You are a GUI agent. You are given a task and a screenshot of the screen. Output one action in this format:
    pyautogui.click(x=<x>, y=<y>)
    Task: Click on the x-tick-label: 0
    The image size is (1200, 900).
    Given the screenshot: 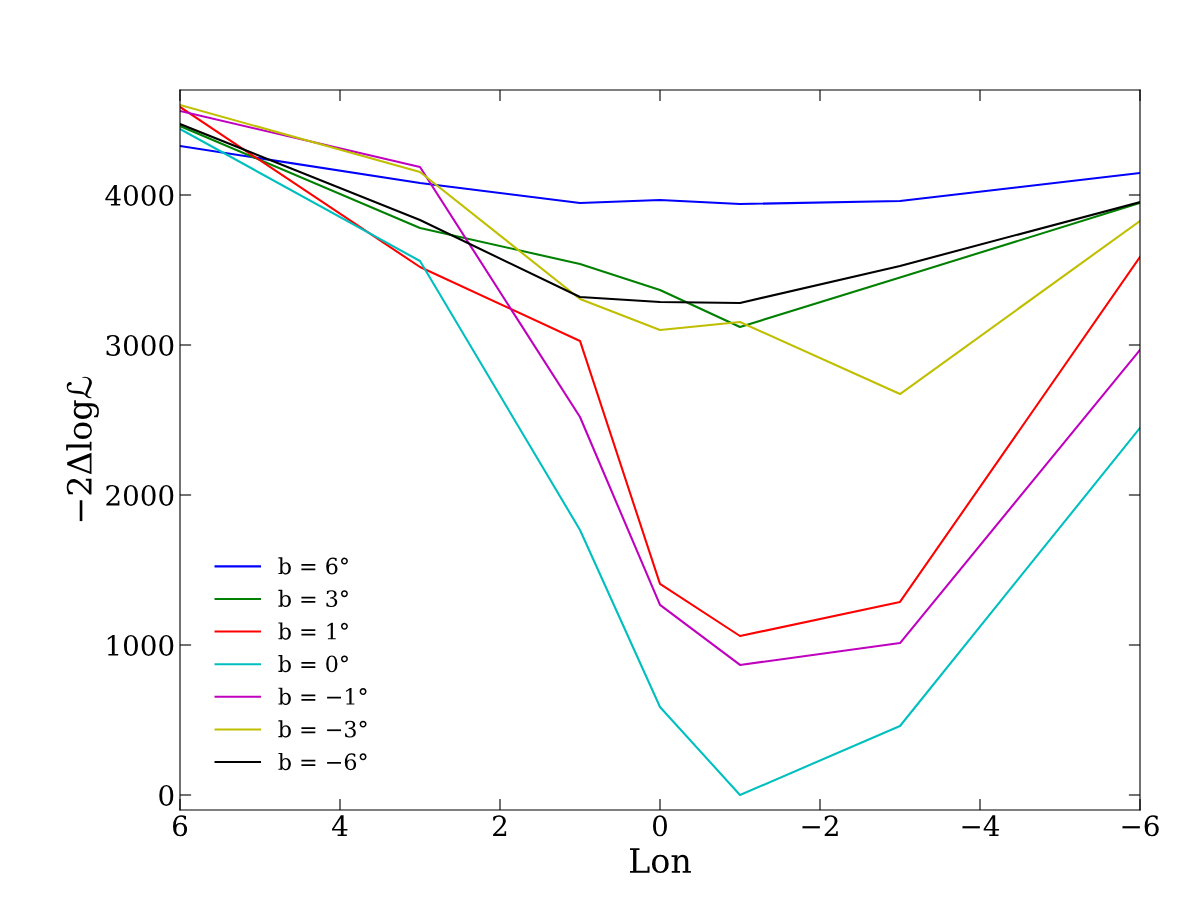 What is the action you would take?
    pyautogui.click(x=659, y=826)
    